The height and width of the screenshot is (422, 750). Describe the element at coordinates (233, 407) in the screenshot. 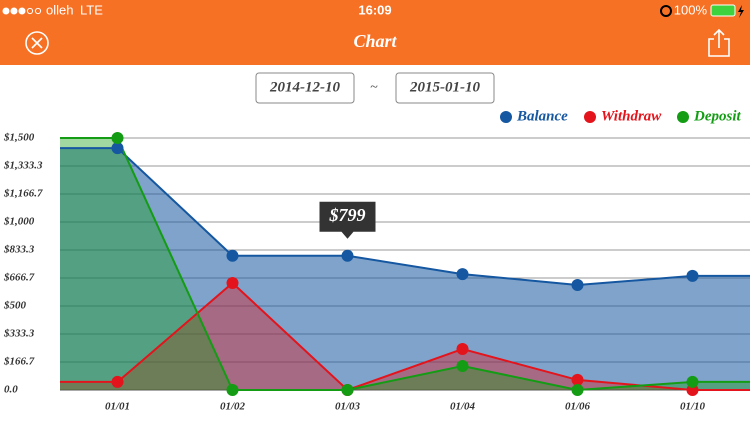

I see `x-tick-label: 01/02` at that location.